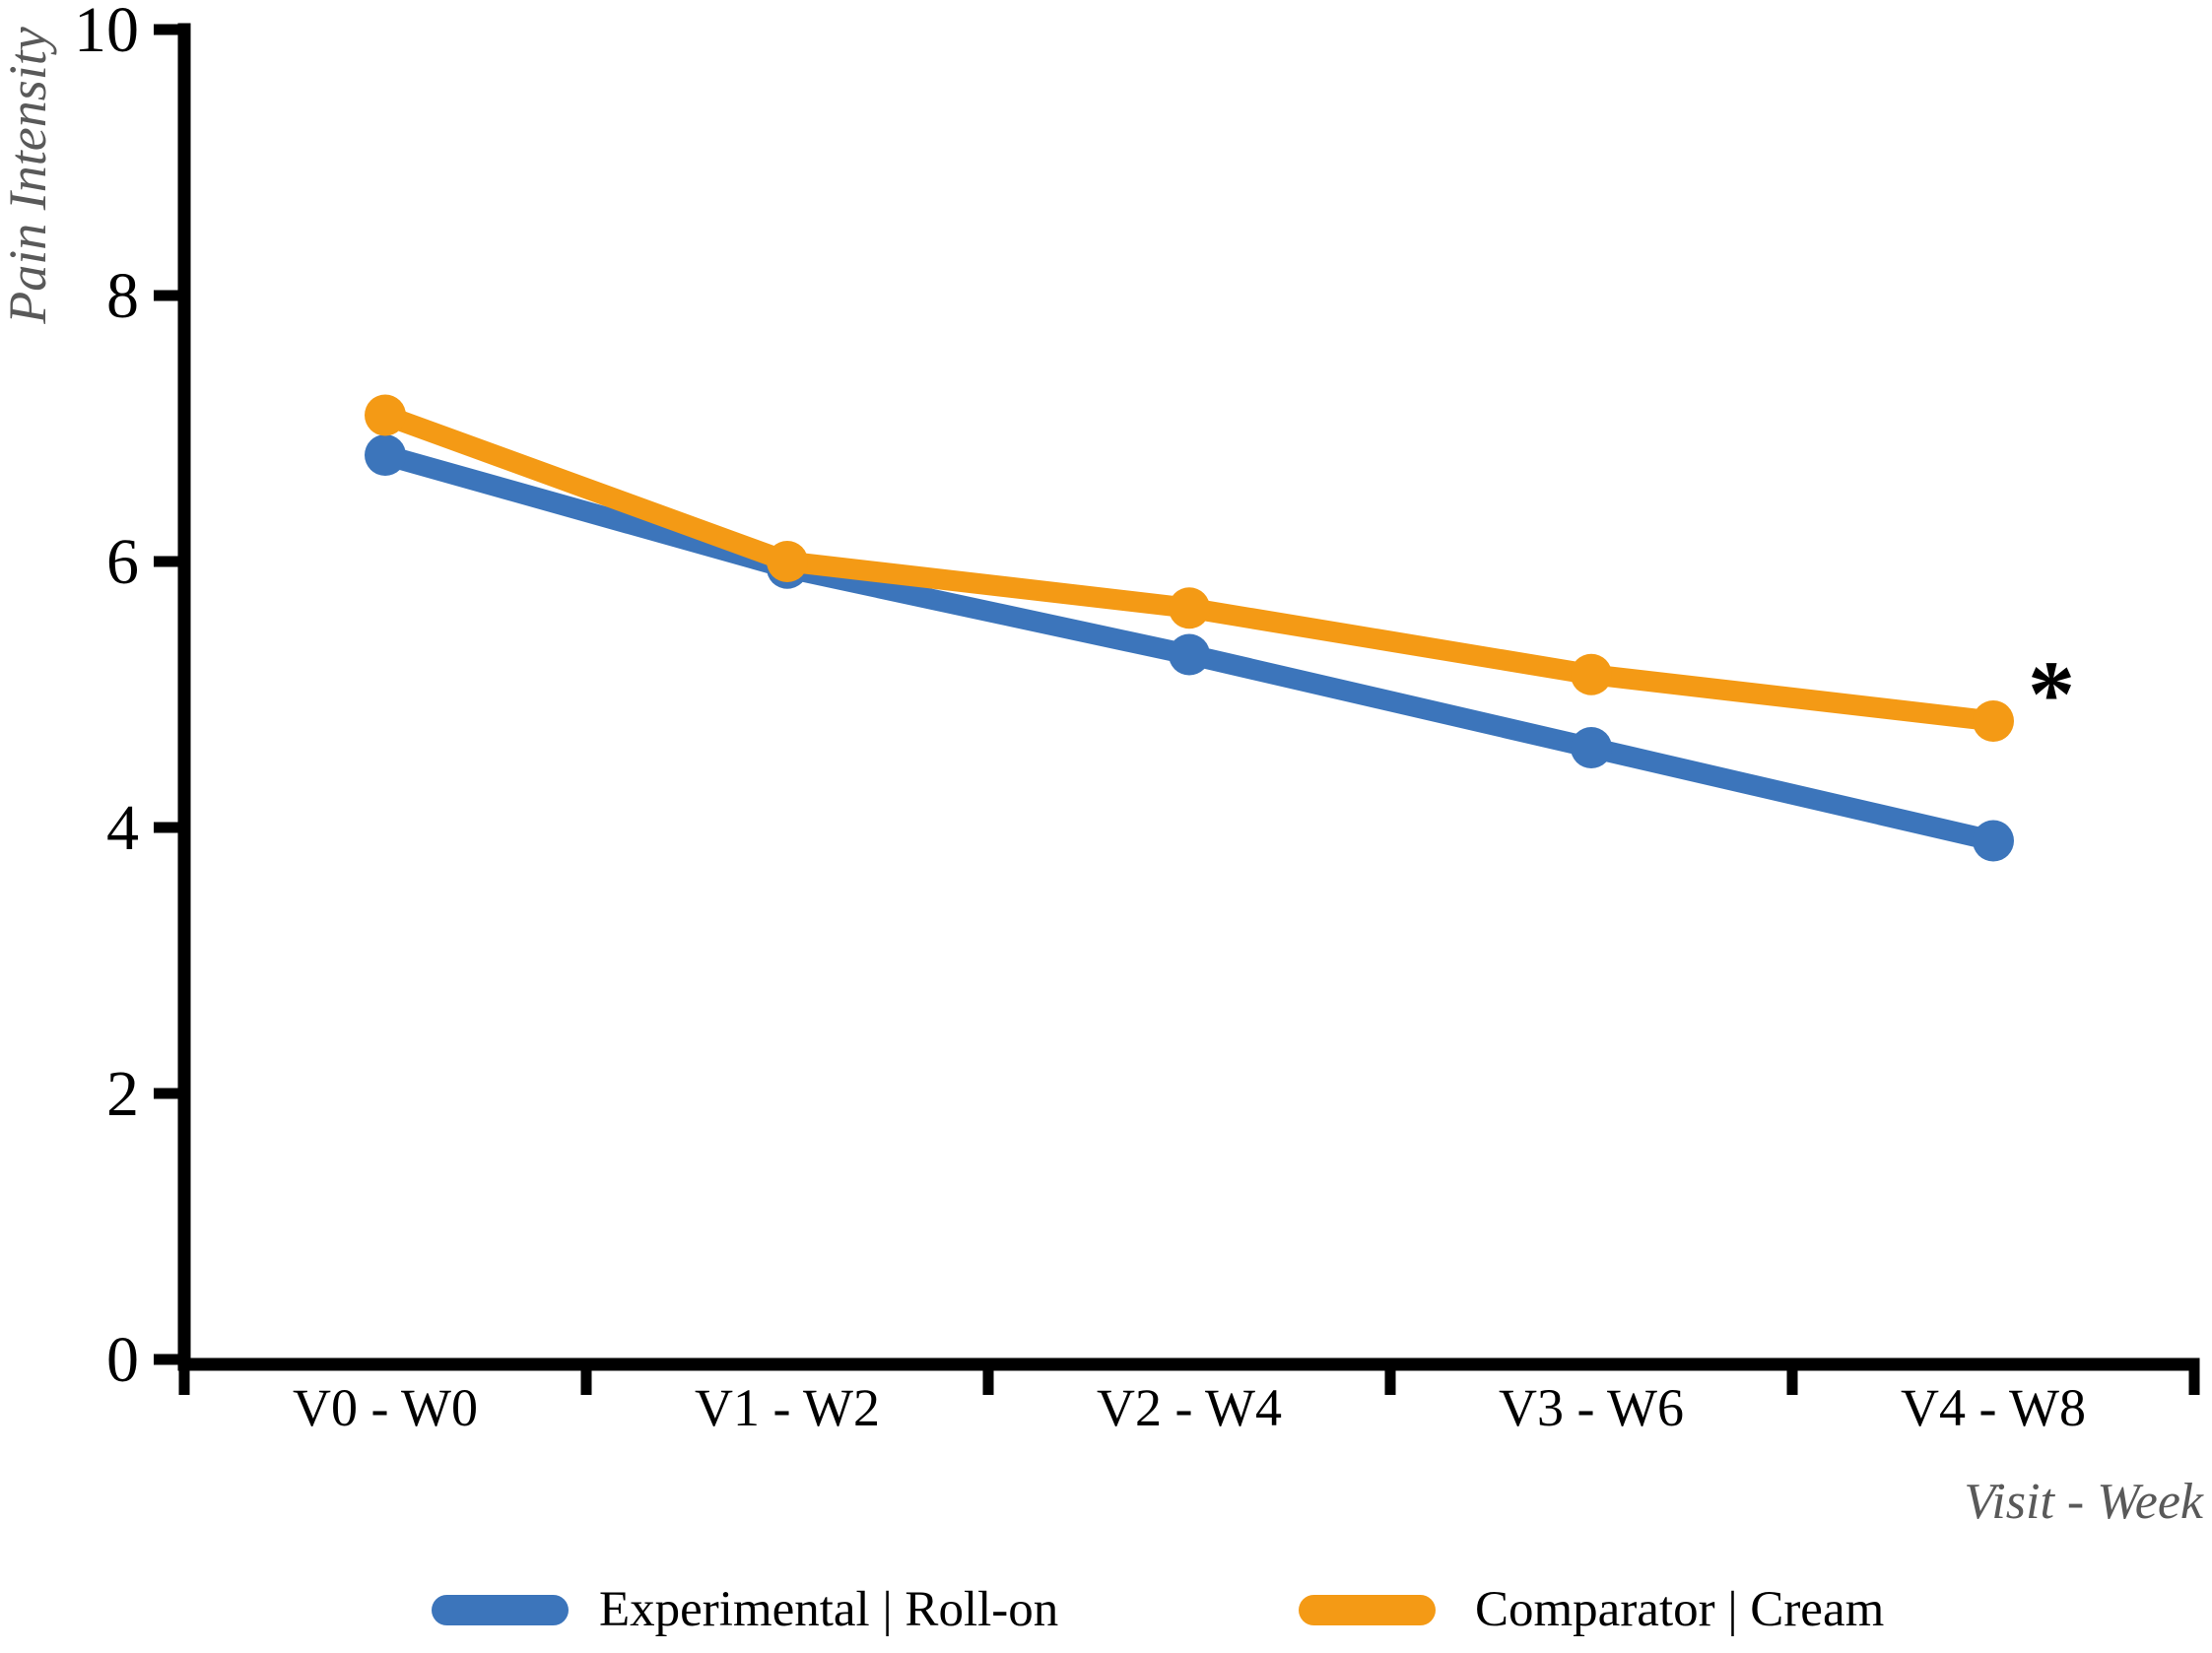  I want to click on legend-item-experimental: Experimental | Roll-on, so click(745, 1609).